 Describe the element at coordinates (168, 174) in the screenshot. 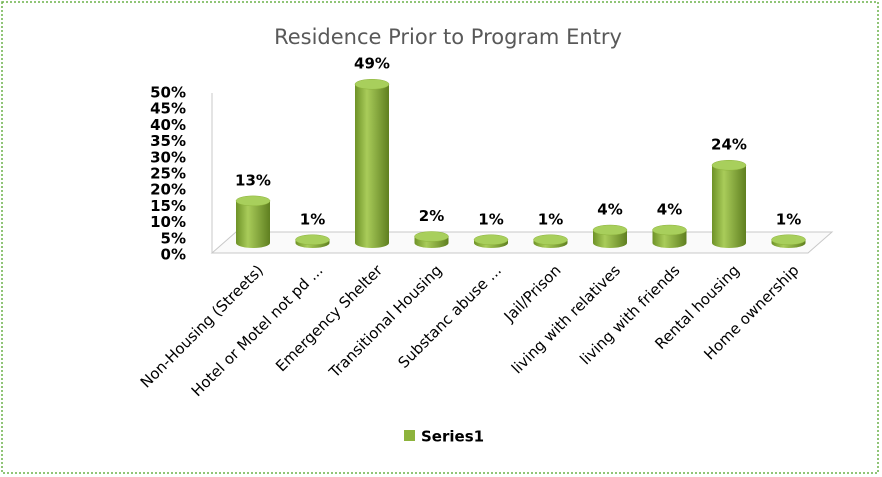

I see `y-tick-label: 25%` at that location.